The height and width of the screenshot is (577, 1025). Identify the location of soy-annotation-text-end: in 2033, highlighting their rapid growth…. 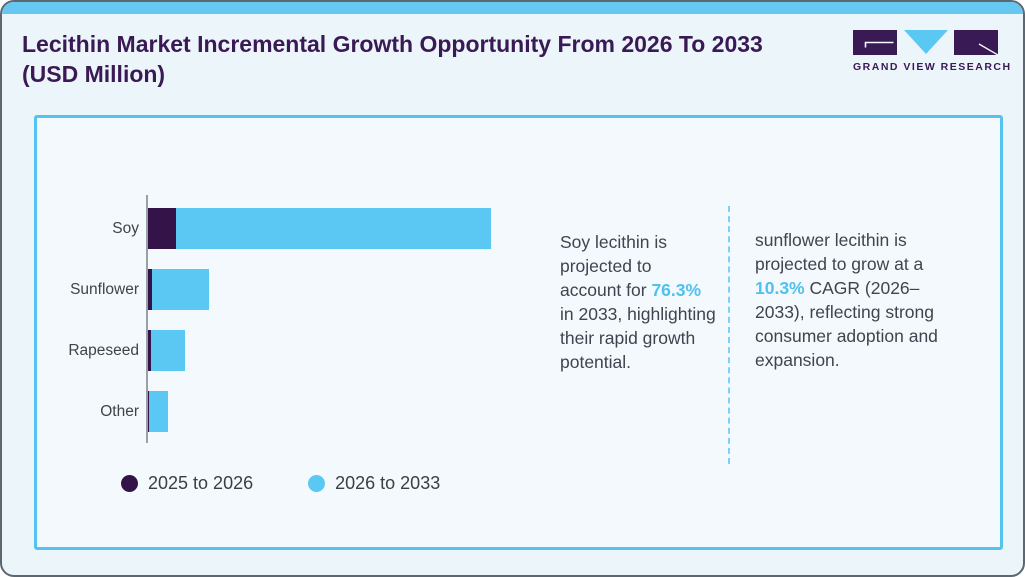
(638, 338).